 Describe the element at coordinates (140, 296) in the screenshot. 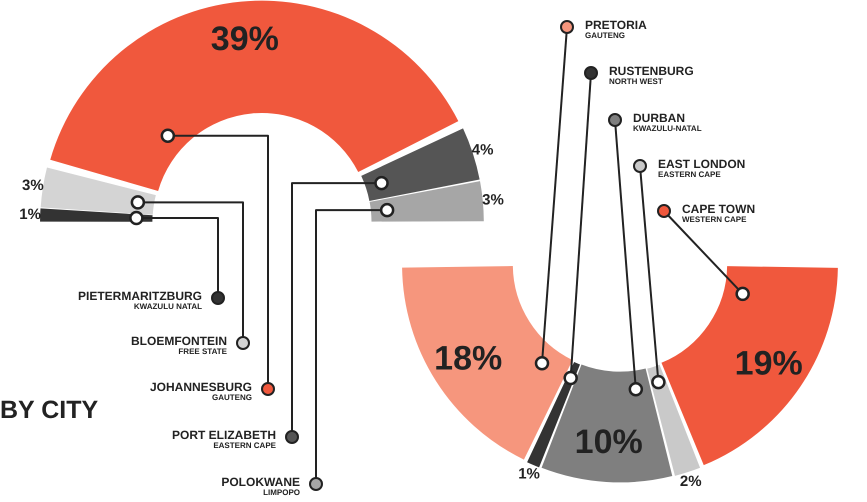

I see `legend-label: PIETERMARITZBURG` at that location.